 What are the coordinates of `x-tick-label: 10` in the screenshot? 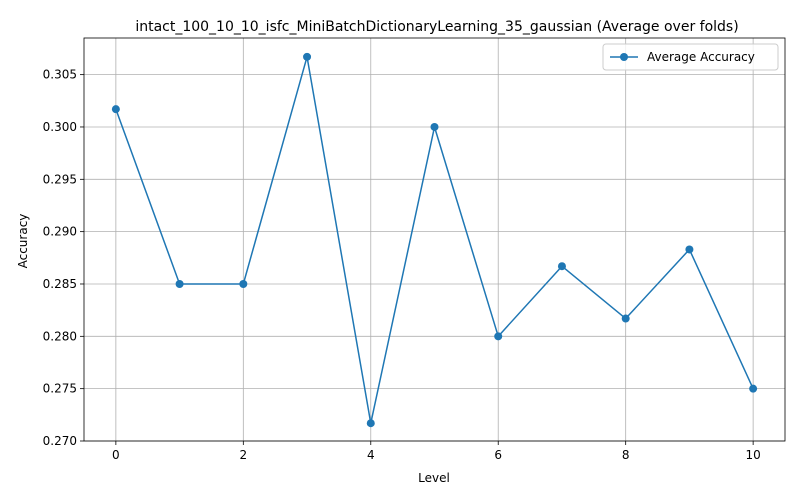 It's located at (752, 455).